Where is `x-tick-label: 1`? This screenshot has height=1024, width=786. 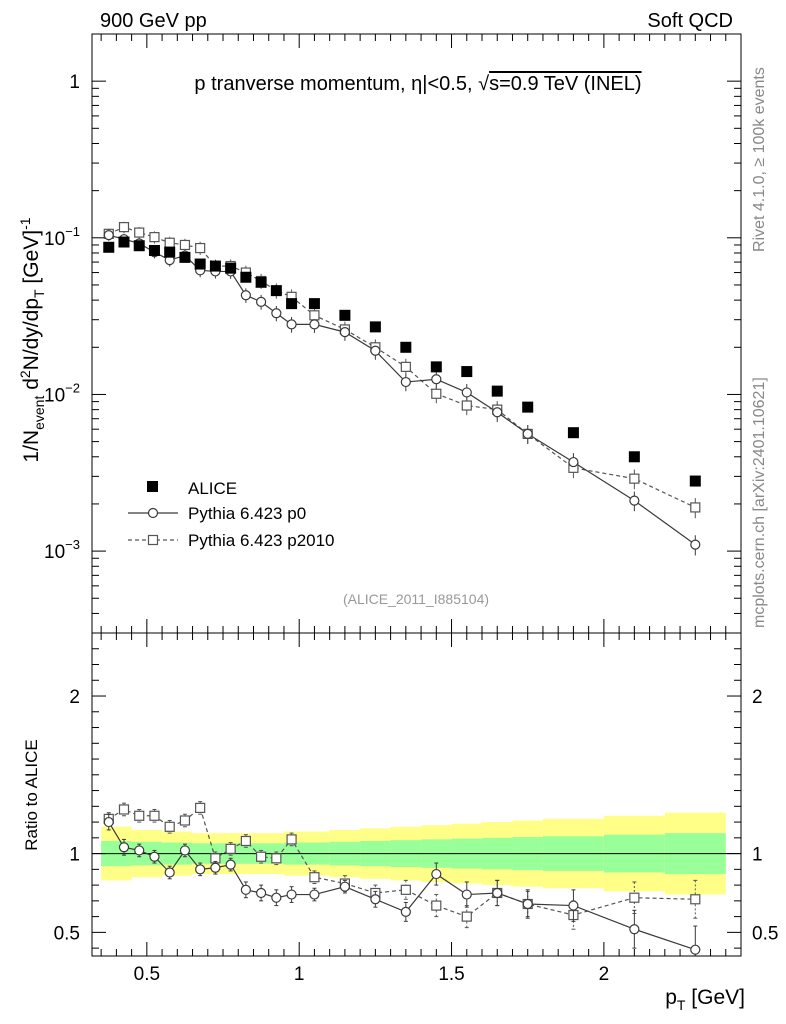
x-tick-label: 1 is located at coordinates (299, 974).